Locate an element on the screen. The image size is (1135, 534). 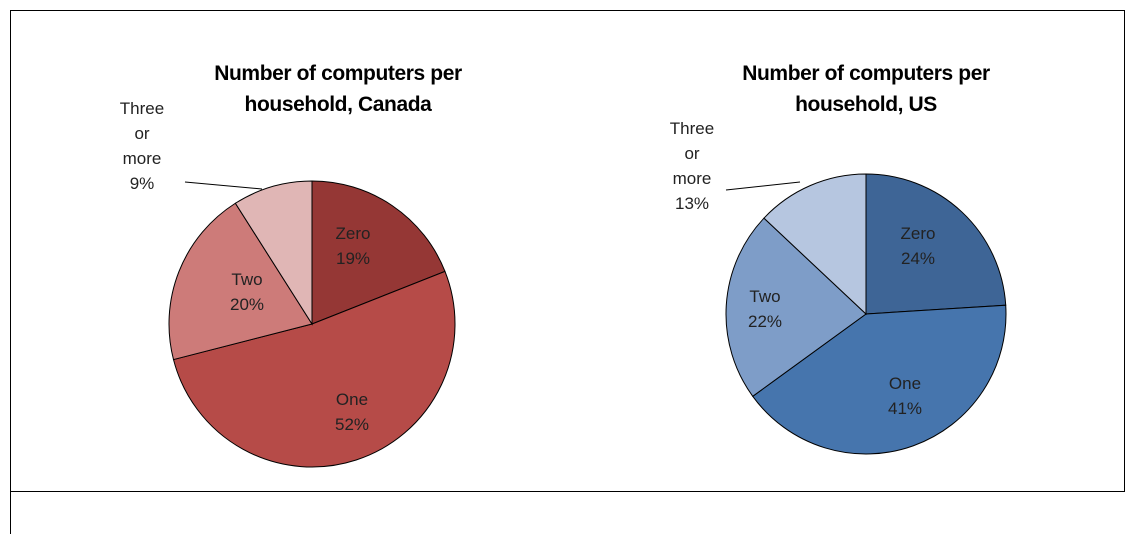
slice-value-label: 41% is located at coordinates (905, 408).